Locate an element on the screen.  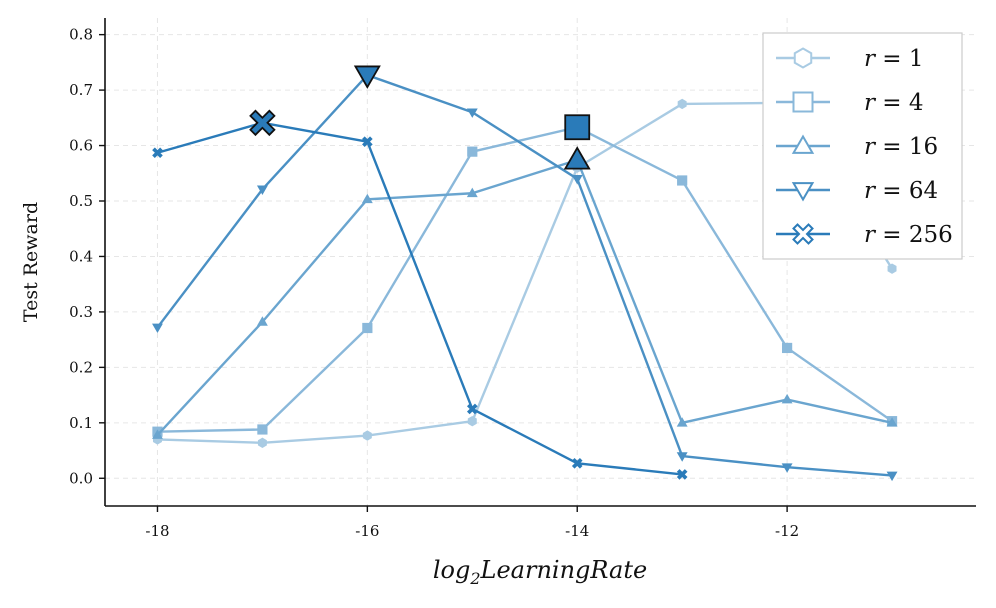
legend-entry: r = 1 is located at coordinates (850, 59).